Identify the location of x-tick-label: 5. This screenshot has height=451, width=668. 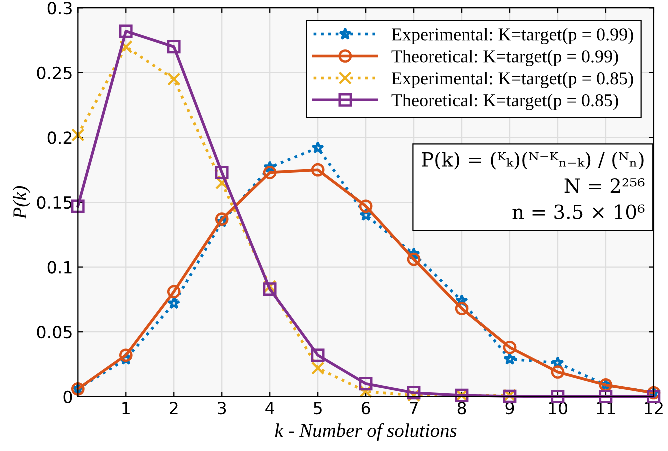
(318, 408).